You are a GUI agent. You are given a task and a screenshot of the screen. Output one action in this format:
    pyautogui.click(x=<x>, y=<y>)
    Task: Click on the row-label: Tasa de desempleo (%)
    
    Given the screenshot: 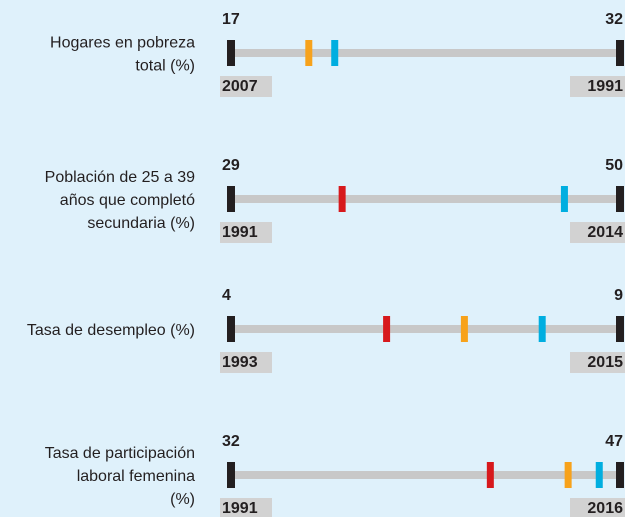 What is the action you would take?
    pyautogui.click(x=111, y=330)
    